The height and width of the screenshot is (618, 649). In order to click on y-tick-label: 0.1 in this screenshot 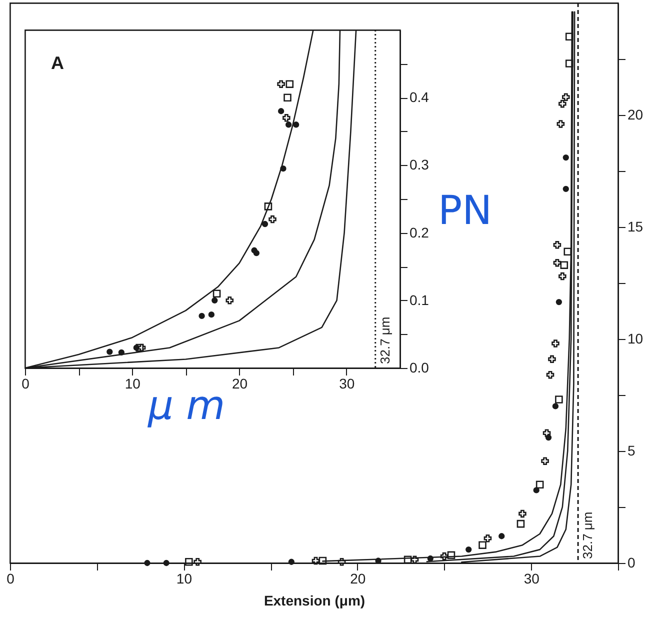, I will do `click(420, 300)`.